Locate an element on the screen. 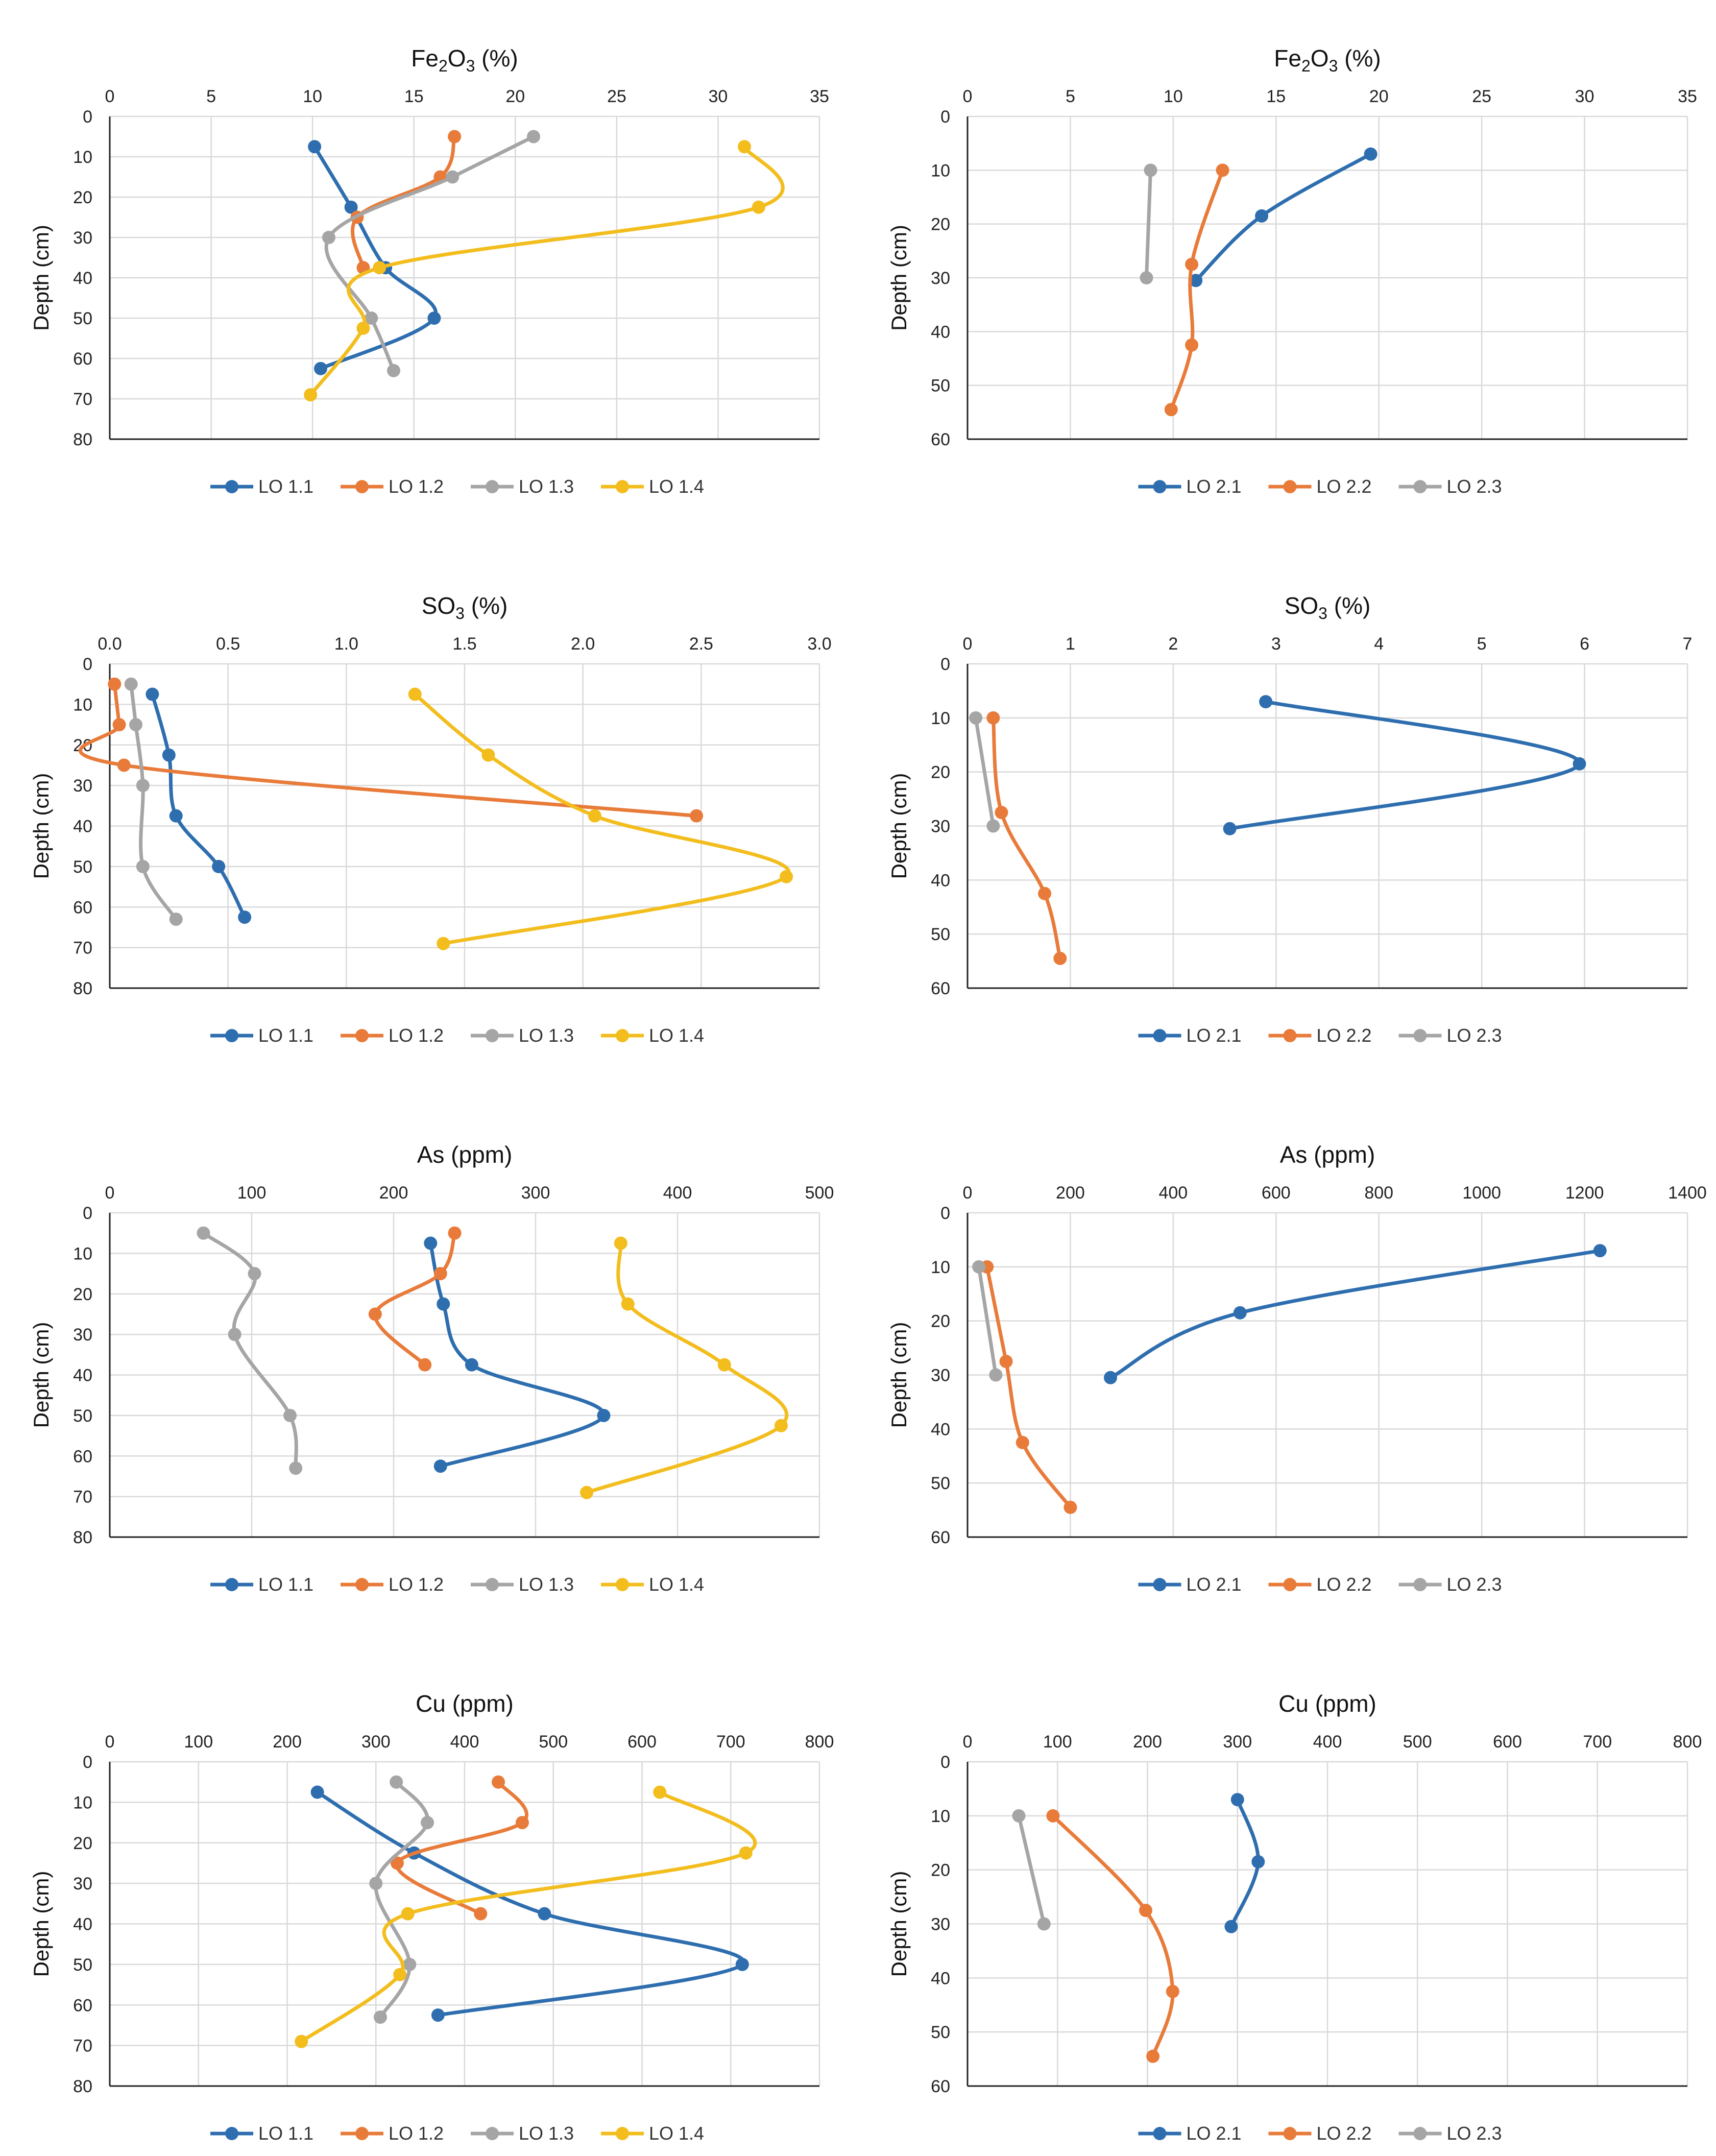 This screenshot has height=2156, width=1716. x-tick-label: 2 is located at coordinates (1173, 644).